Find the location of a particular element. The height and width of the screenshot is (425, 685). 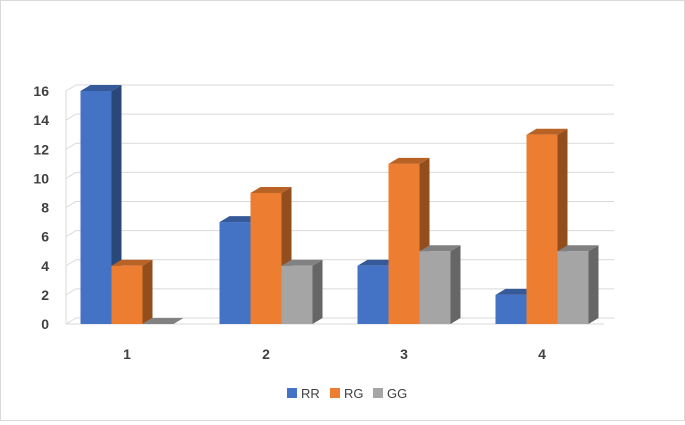

x-tick-label: 2 is located at coordinates (266, 354).